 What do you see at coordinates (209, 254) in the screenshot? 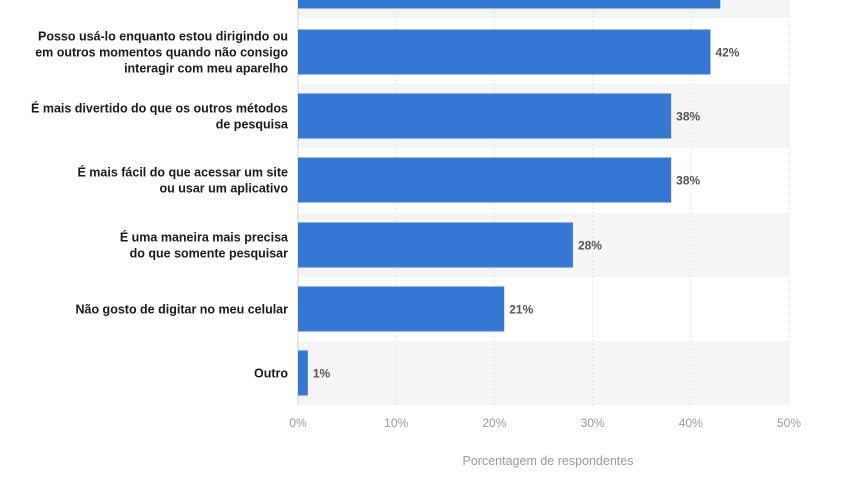
I see `category-label-line: do que somente pesquisar` at bounding box center [209, 254].